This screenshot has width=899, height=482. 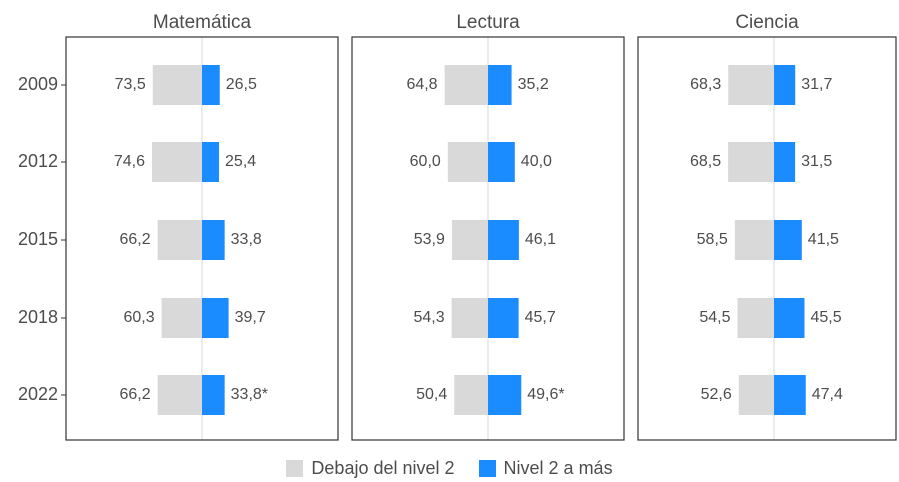 I want to click on value-label-above-lectura-2022: 49,6*, so click(x=545, y=394).